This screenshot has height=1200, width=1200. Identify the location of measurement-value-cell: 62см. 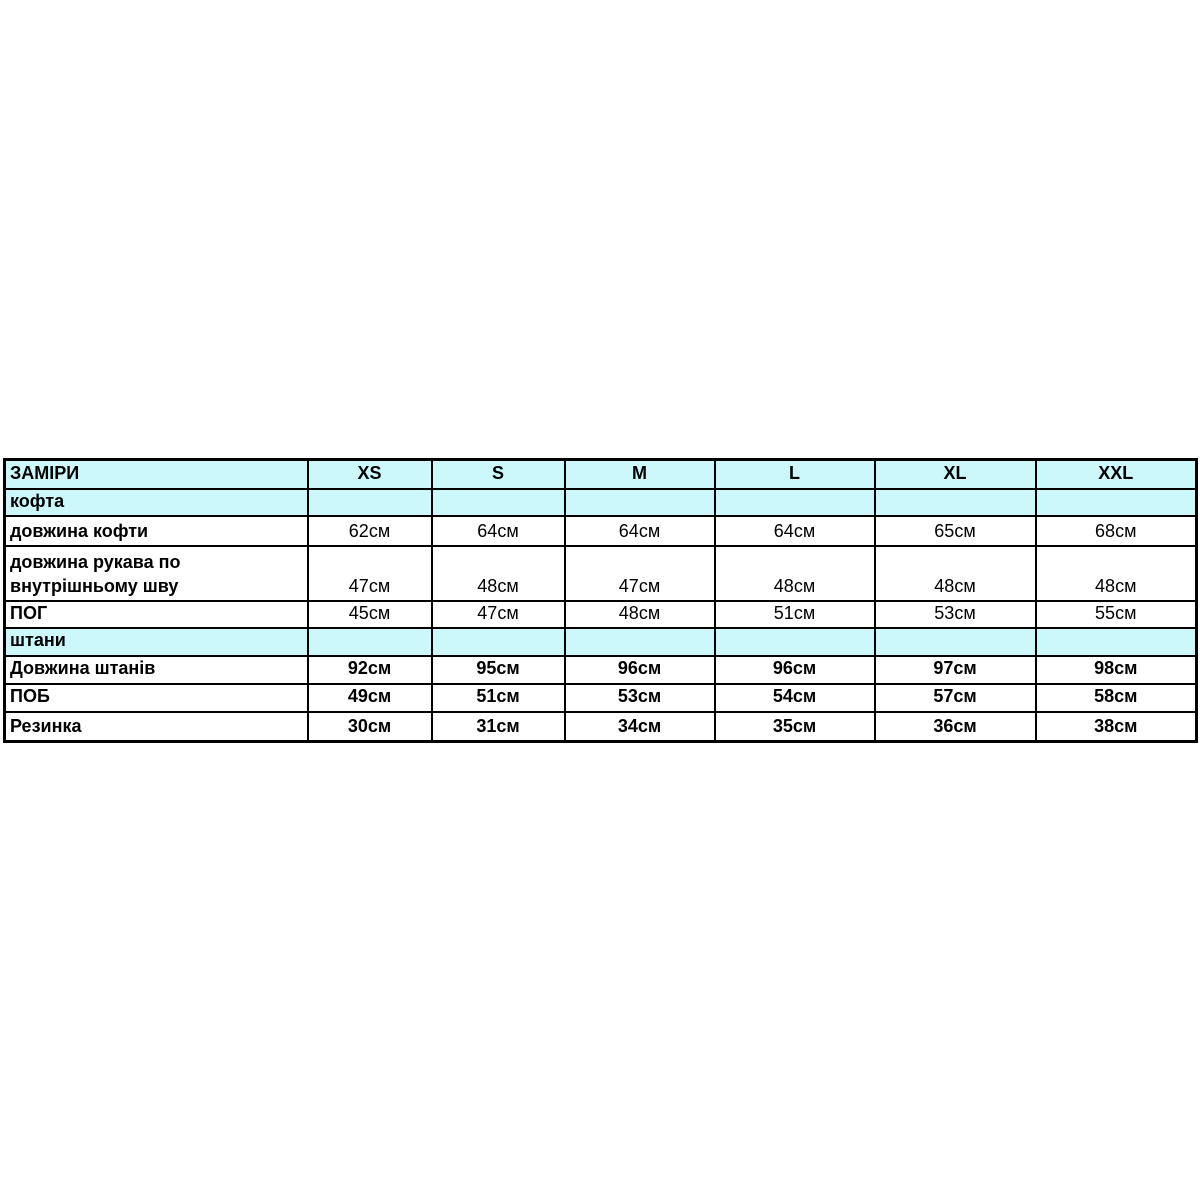
(369, 530).